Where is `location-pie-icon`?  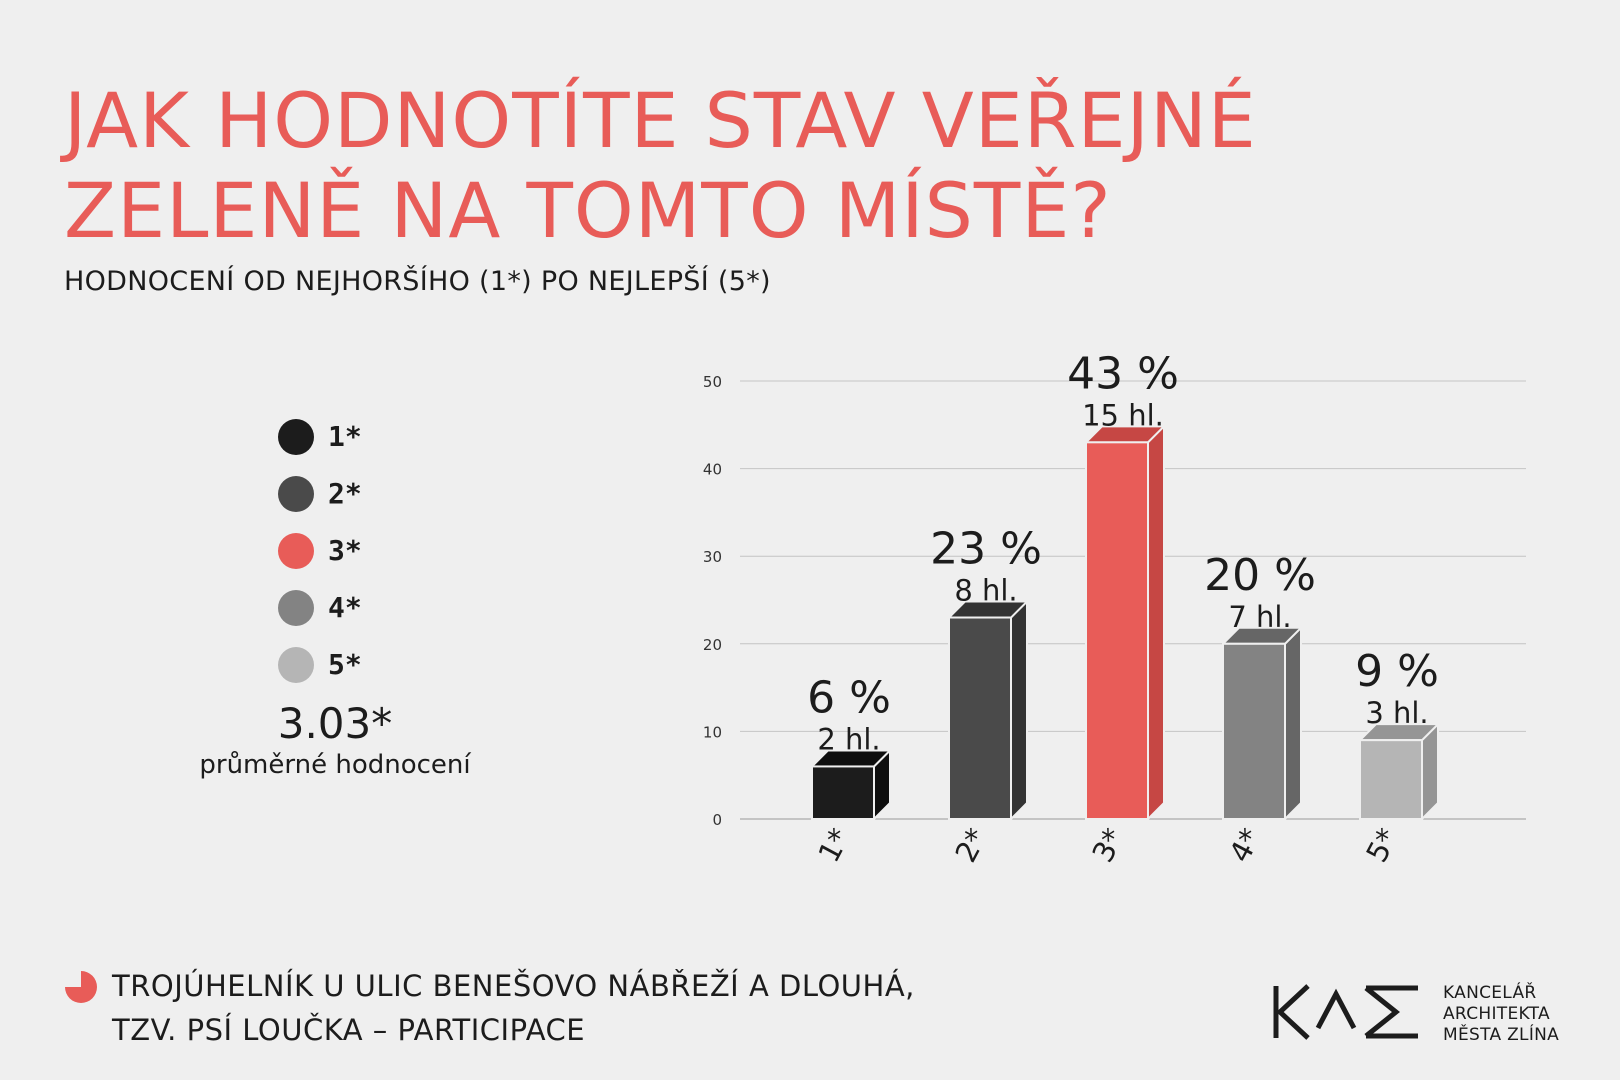 location-pie-icon is located at coordinates (81, 987).